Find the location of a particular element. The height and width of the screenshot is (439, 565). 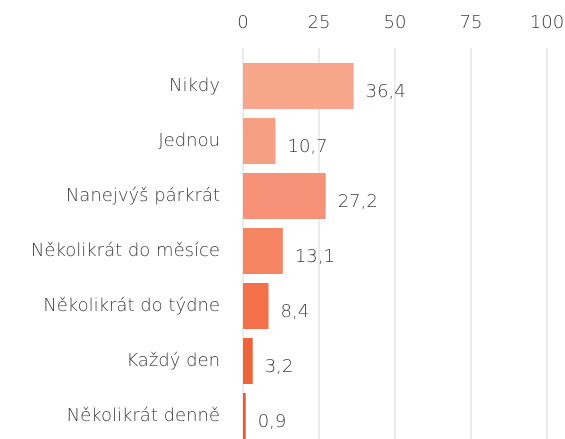

value-label: 8,4 is located at coordinates (295, 311).